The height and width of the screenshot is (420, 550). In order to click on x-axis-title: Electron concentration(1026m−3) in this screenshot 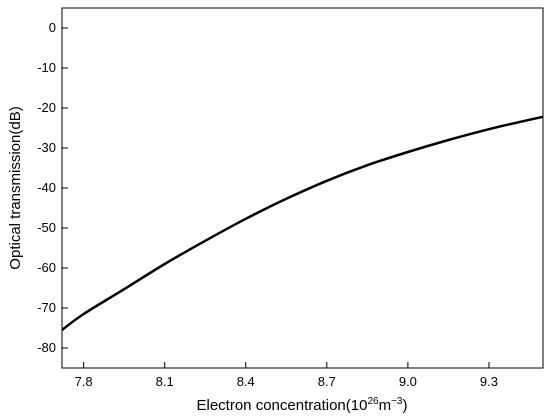, I will do `click(302, 405)`.